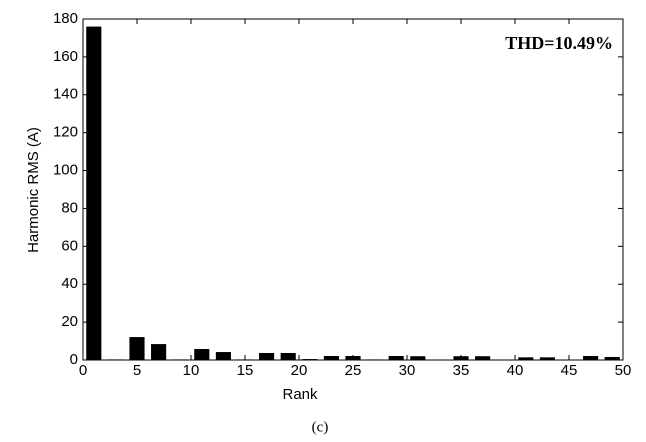 This screenshot has width=646, height=442. Describe the element at coordinates (461, 370) in the screenshot. I see `x-tick-label: 35` at that location.